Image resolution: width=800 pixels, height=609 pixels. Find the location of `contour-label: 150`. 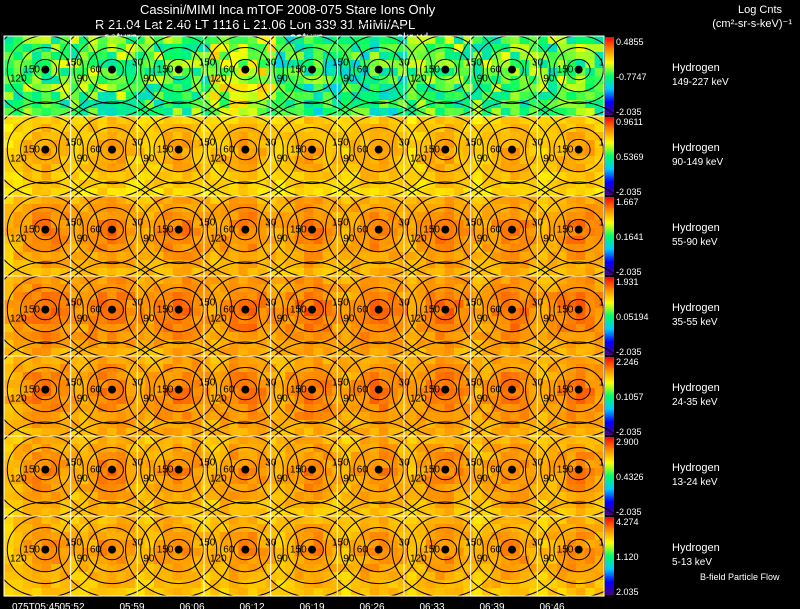

contour-label: 150 is located at coordinates (31, 230).